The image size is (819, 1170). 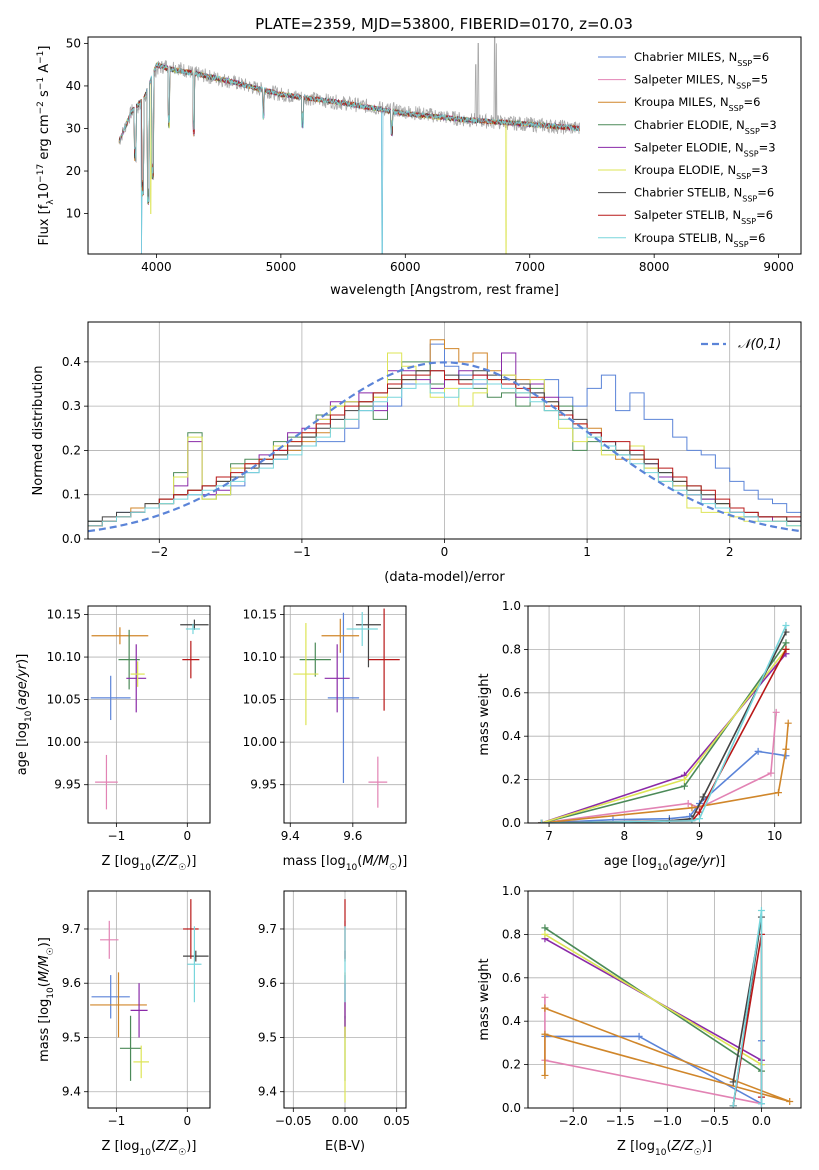 What do you see at coordinates (159, 552) in the screenshot?
I see `x-tick-label: −2` at bounding box center [159, 552].